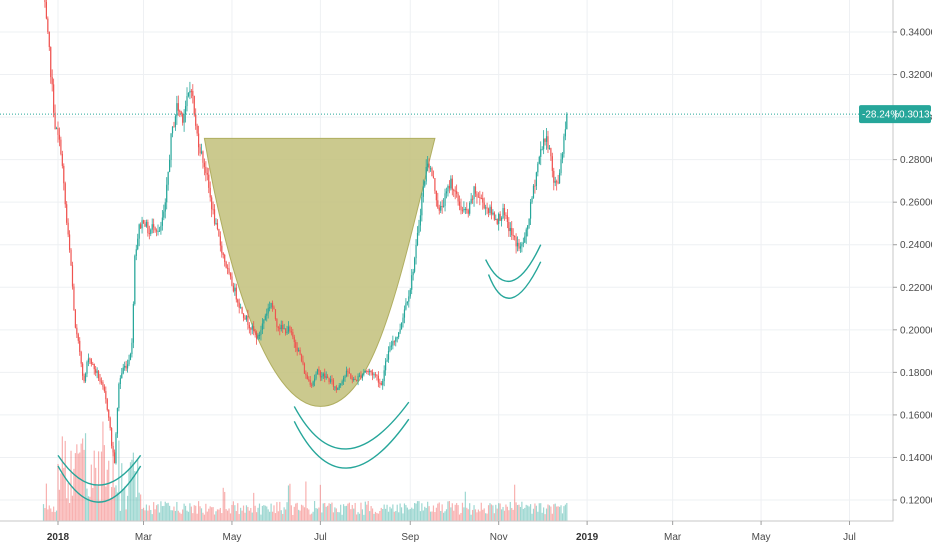  Describe the element at coordinates (915, 115) in the screenshot. I see `last-price-value: 0.30139` at that location.